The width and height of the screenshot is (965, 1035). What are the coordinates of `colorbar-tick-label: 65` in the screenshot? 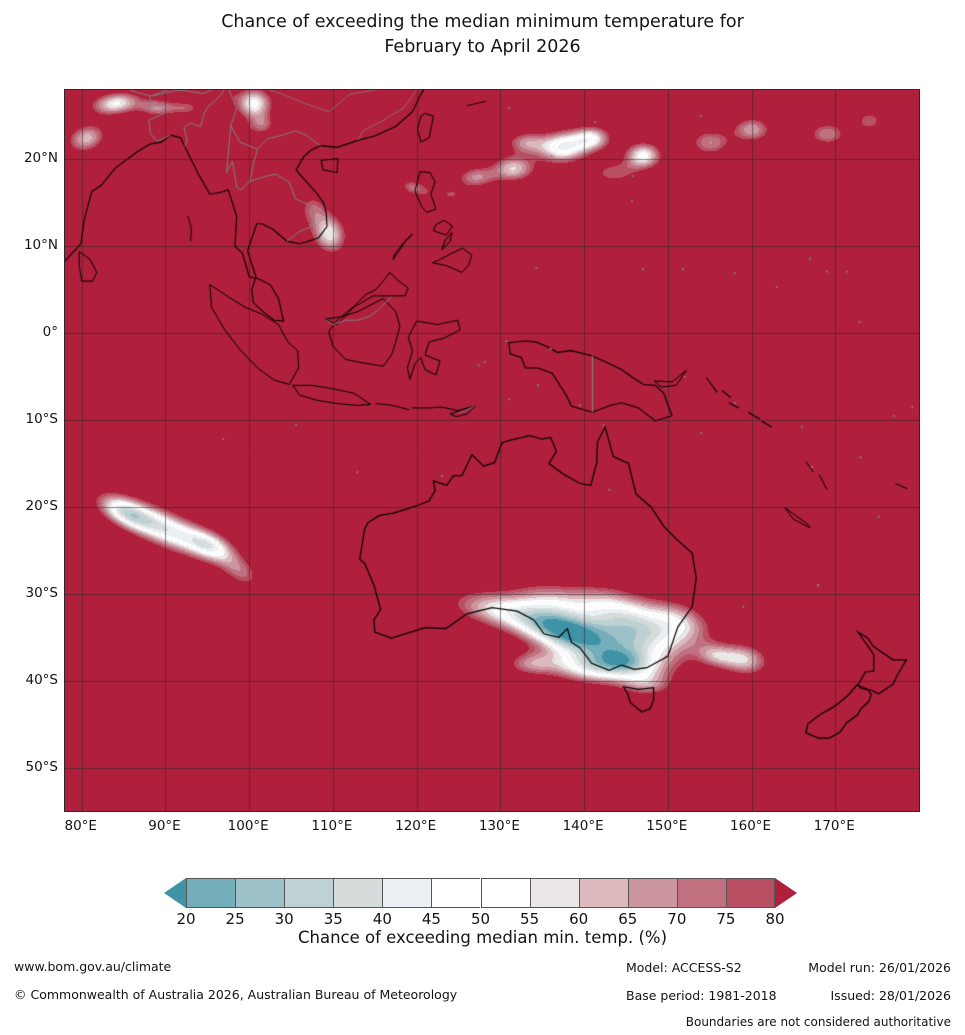 It's located at (628, 919).